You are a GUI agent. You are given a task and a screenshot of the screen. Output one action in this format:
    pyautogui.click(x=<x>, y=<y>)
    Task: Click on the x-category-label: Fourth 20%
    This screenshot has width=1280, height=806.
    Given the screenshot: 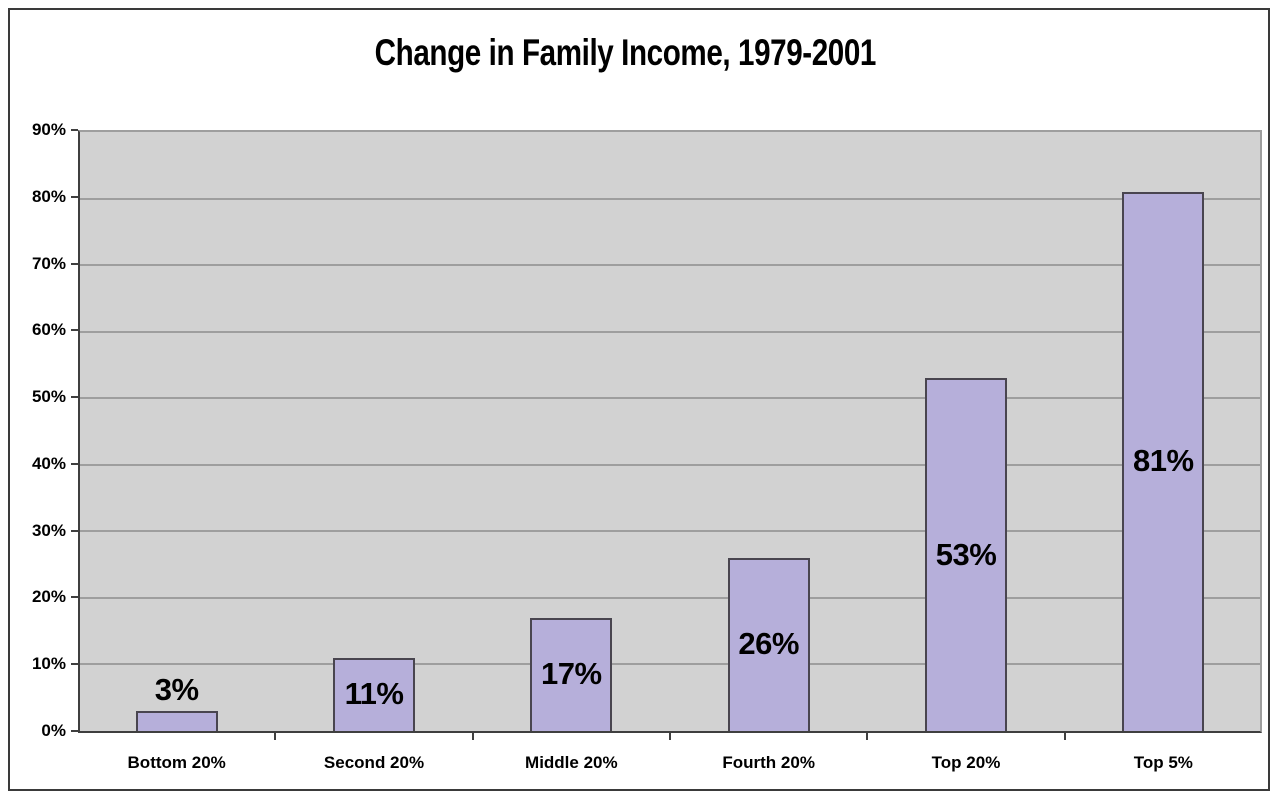 What is the action you would take?
    pyautogui.click(x=768, y=762)
    